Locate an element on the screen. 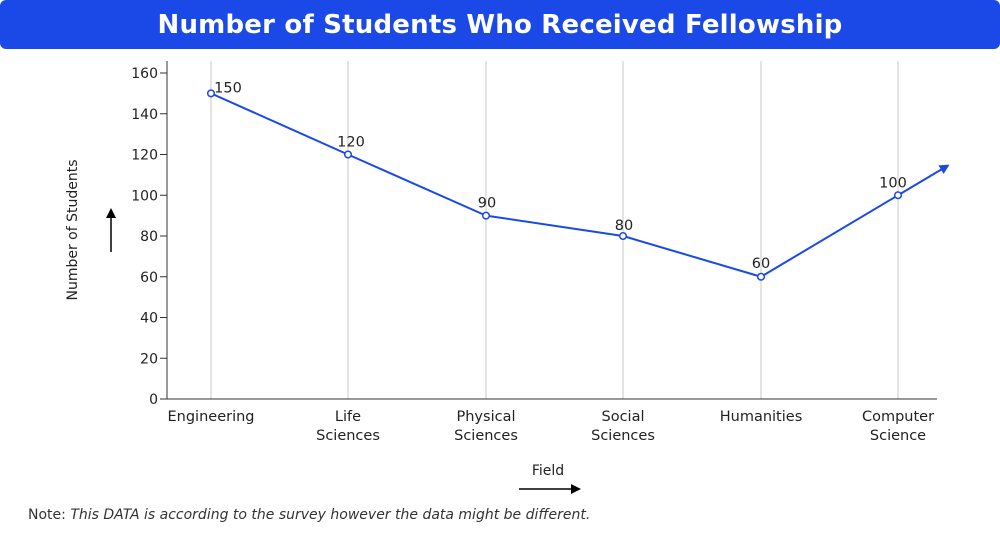 Image resolution: width=1000 pixels, height=536 pixels. y-tick-label: 120 is located at coordinates (144, 156).